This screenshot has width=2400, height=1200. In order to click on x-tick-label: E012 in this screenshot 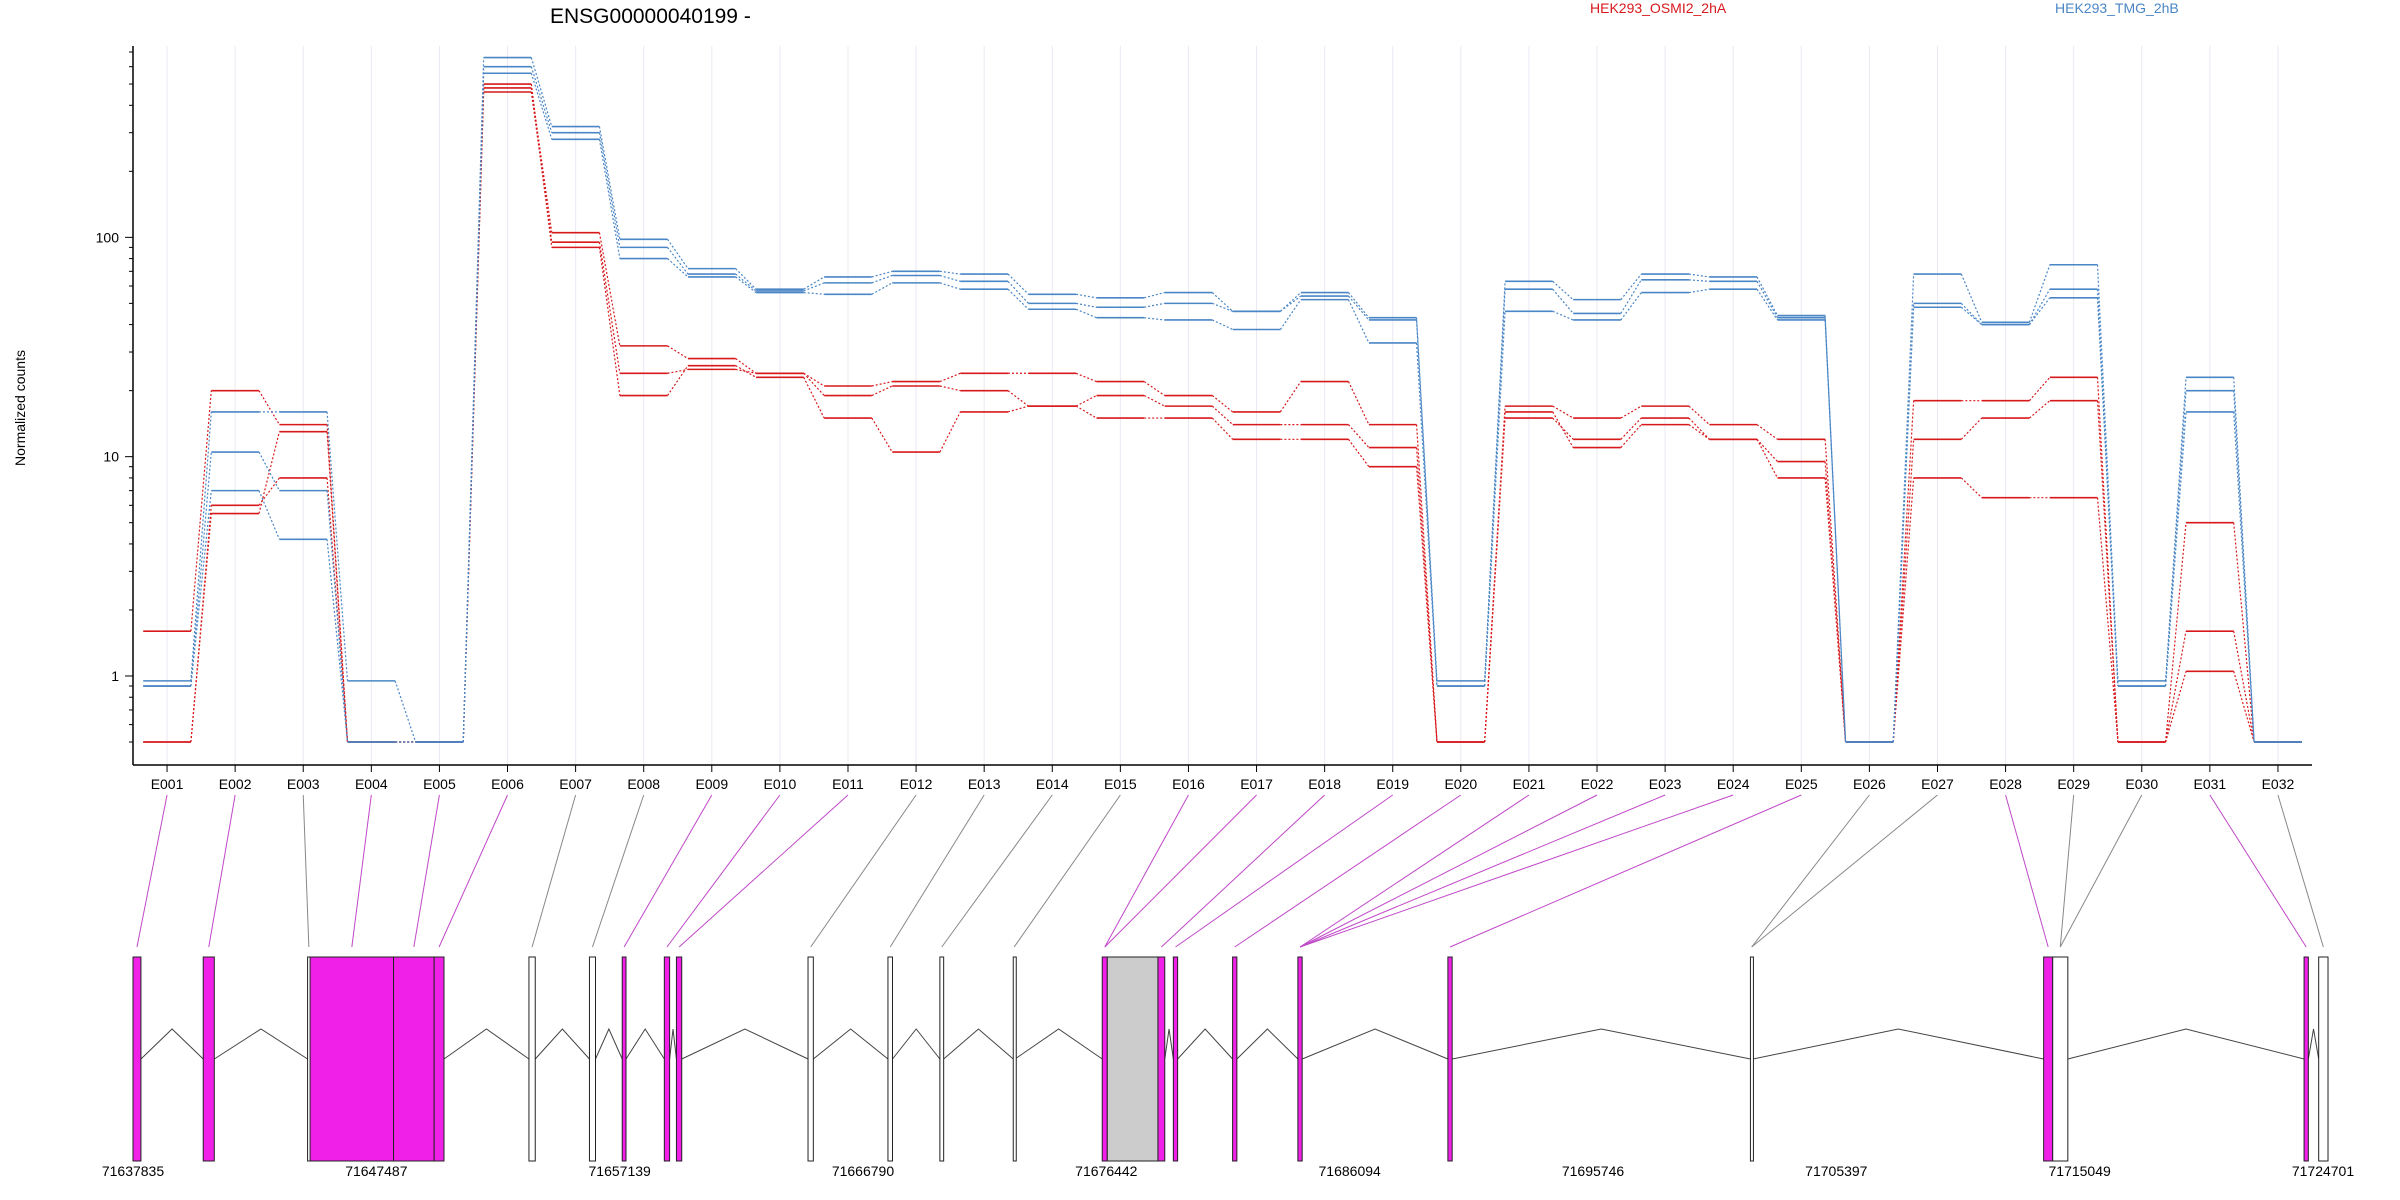, I will do `click(916, 784)`.